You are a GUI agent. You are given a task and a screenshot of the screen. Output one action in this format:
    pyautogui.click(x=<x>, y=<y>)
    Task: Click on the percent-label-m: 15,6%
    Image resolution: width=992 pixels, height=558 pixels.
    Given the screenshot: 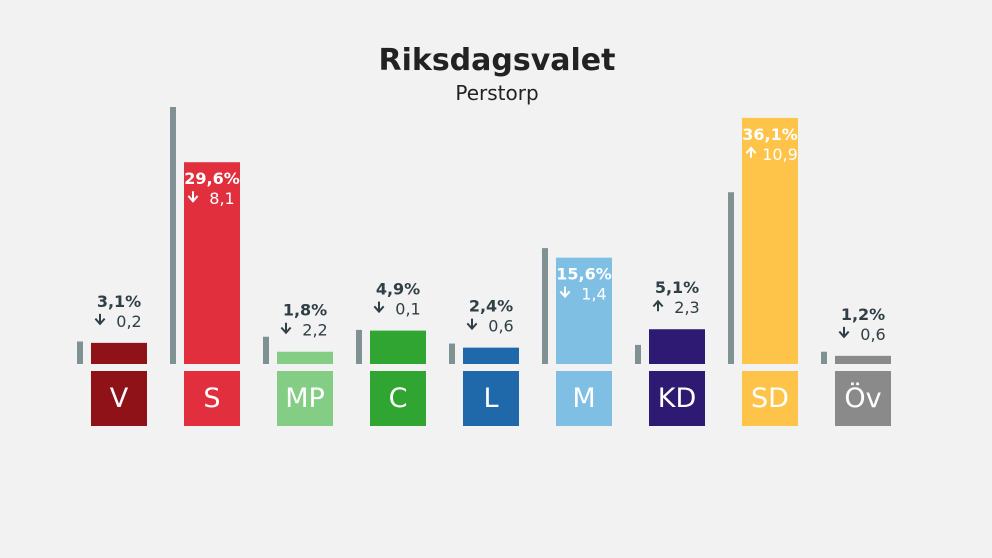 What is the action you would take?
    pyautogui.click(x=584, y=274)
    